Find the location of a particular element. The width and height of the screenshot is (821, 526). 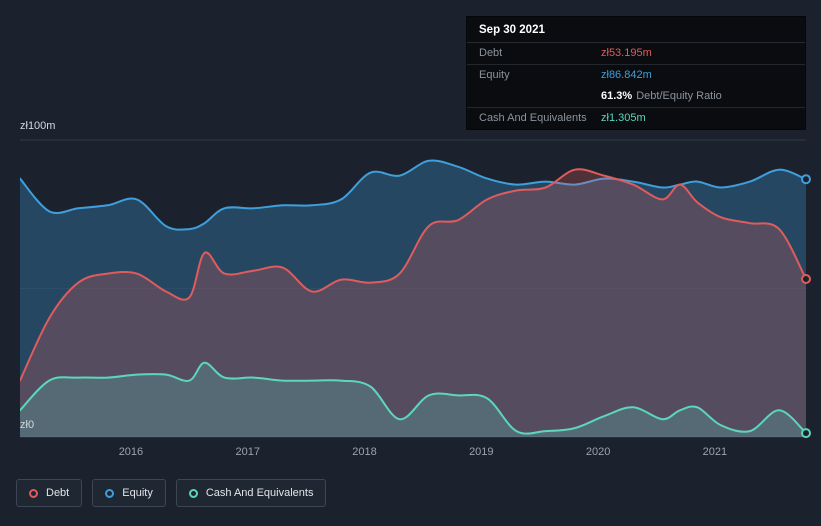

debt-series-dot-icon is located at coordinates (33, 493).